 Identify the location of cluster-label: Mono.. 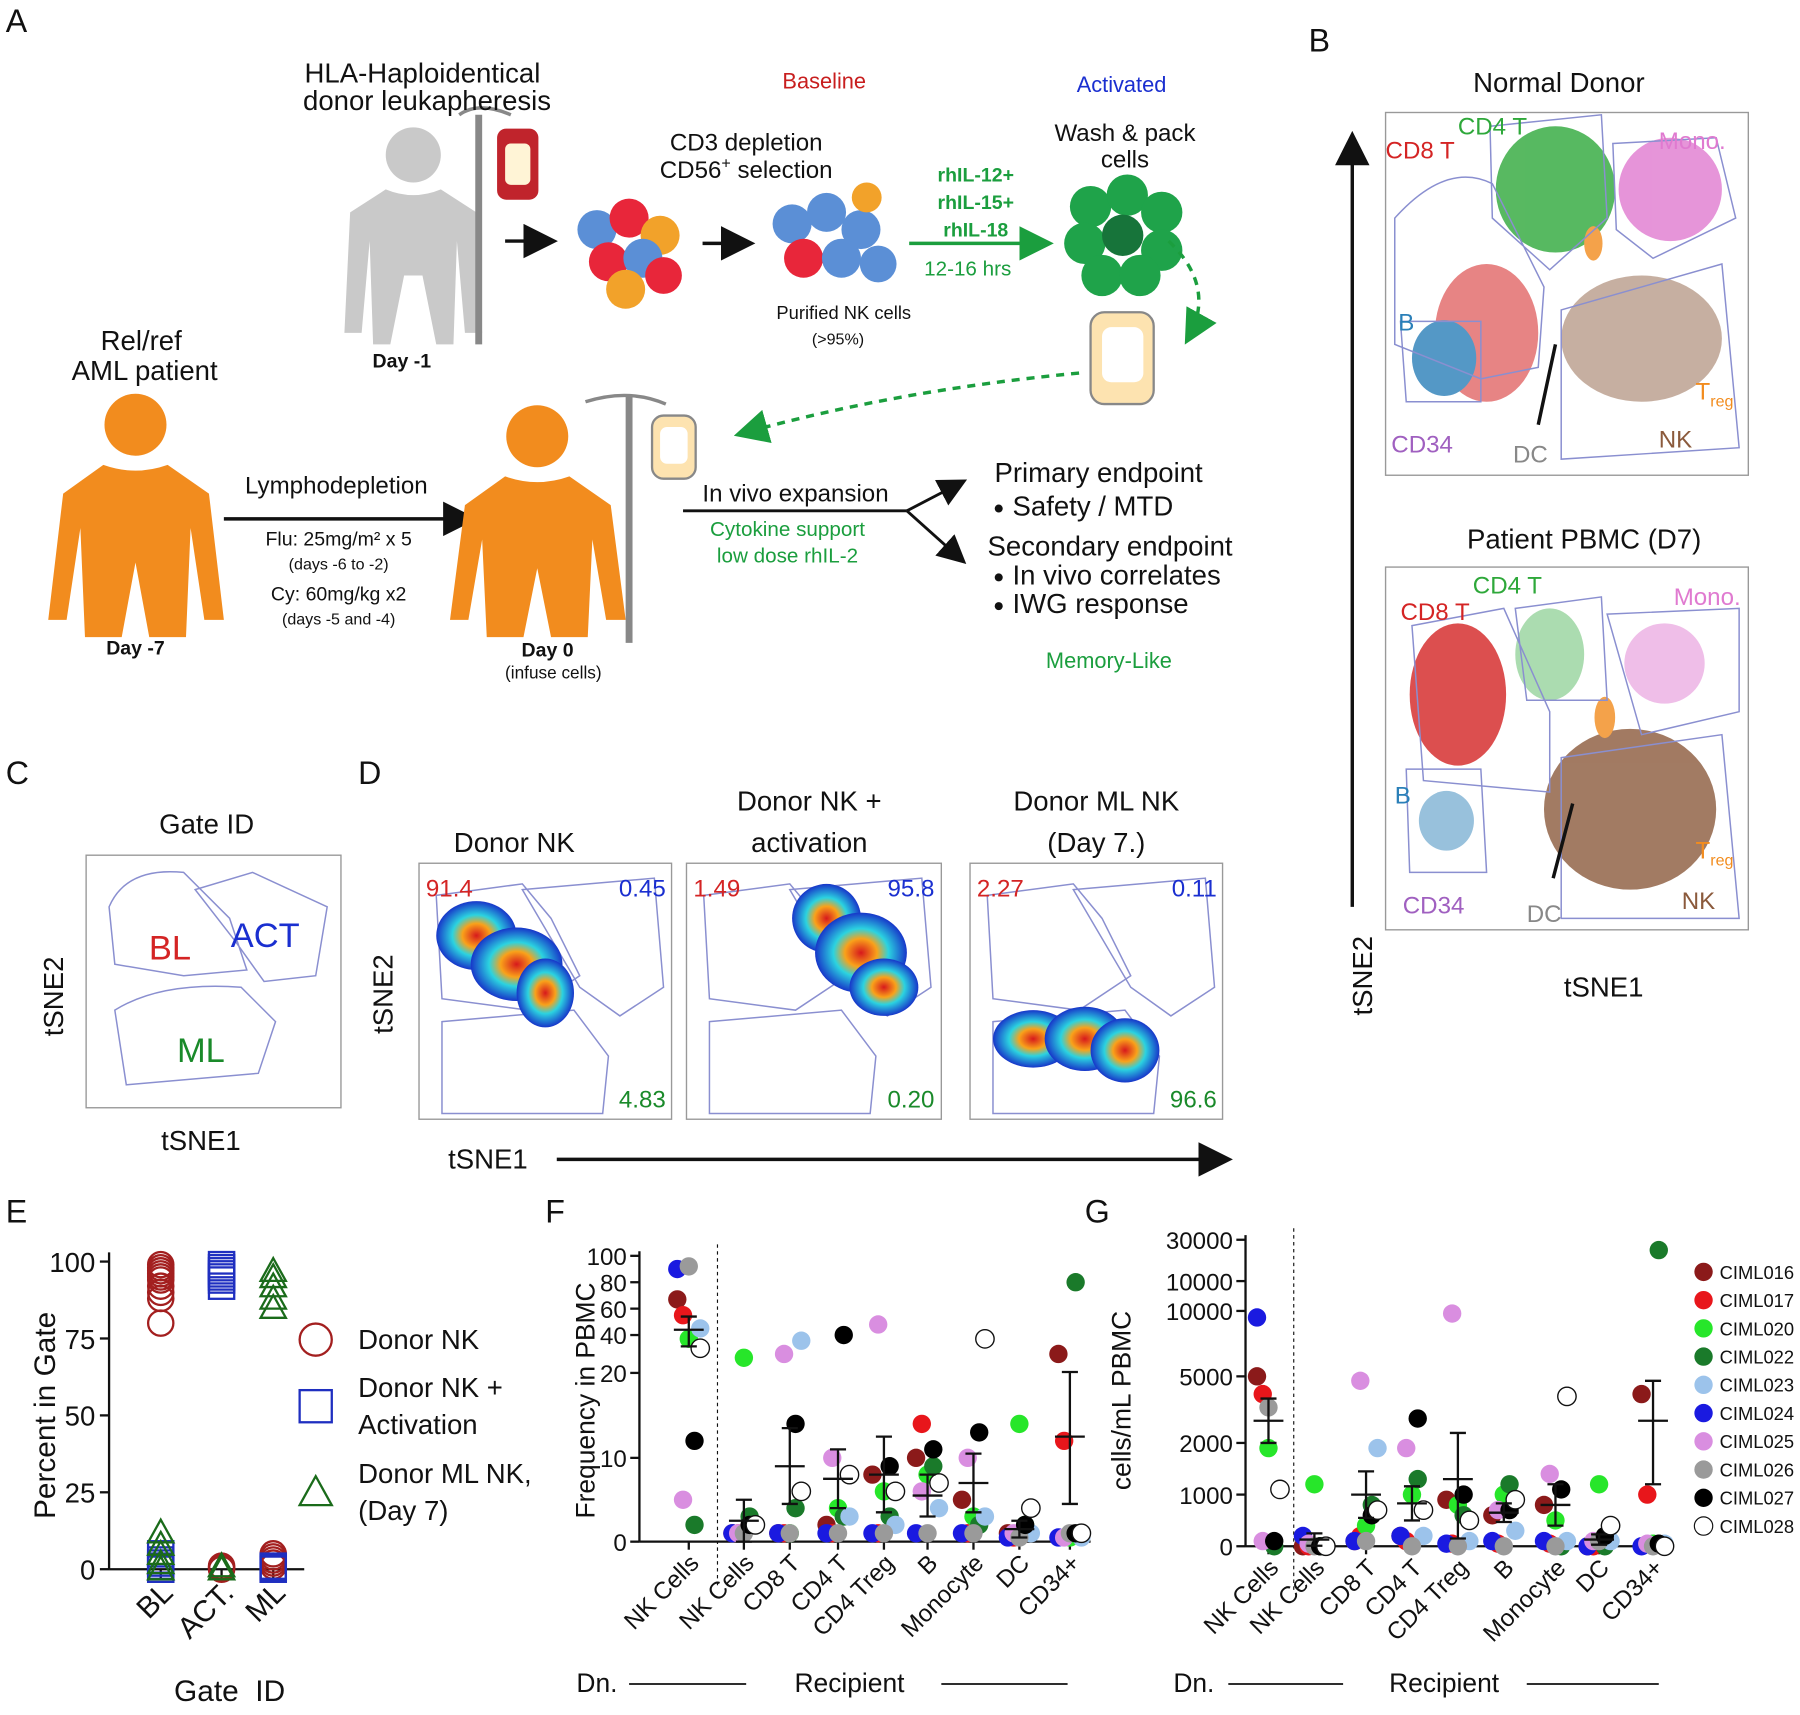
(1707, 597).